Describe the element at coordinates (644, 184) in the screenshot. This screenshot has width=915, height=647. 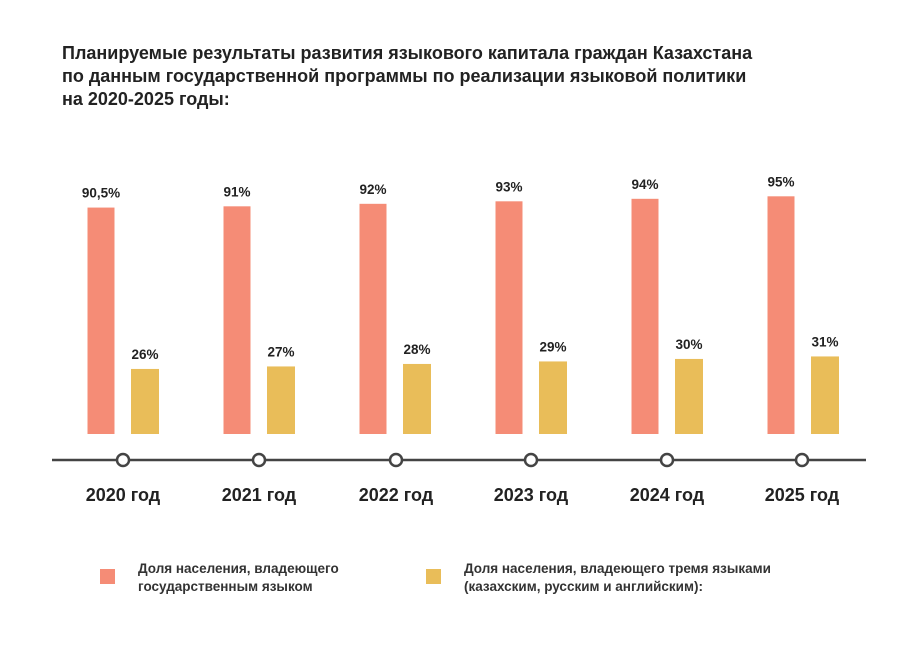
I see `data-label-state-language: 94%` at that location.